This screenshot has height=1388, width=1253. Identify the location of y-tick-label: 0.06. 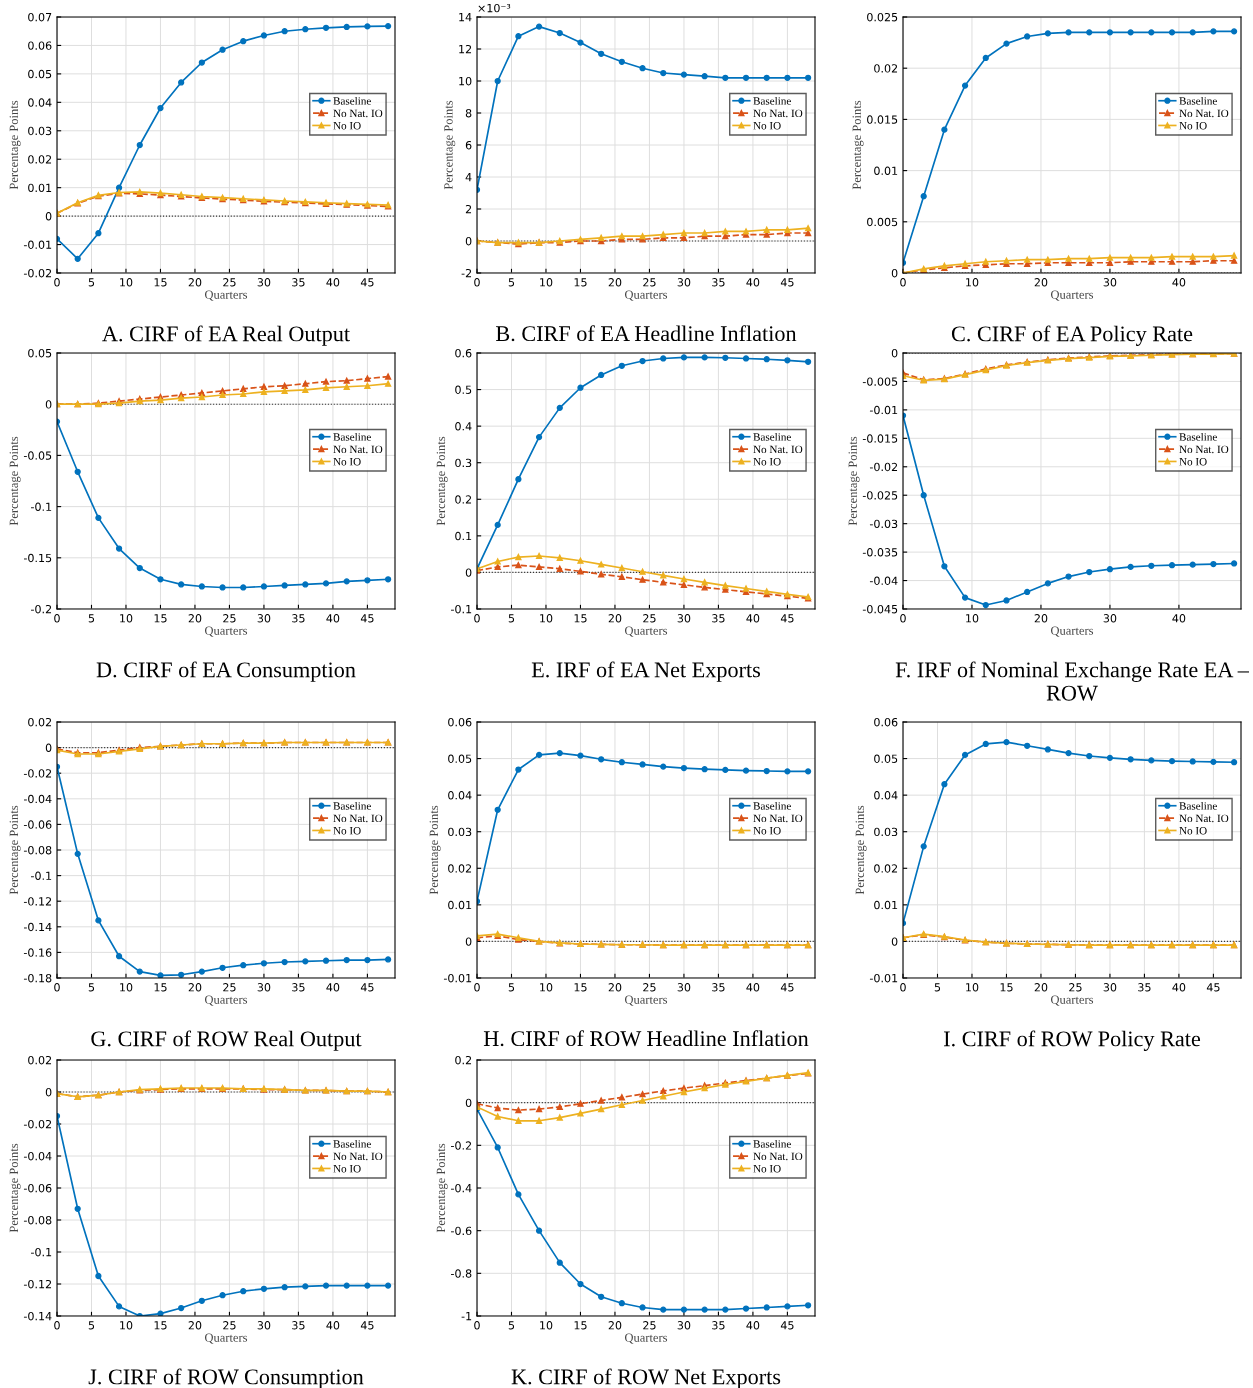
(460, 722).